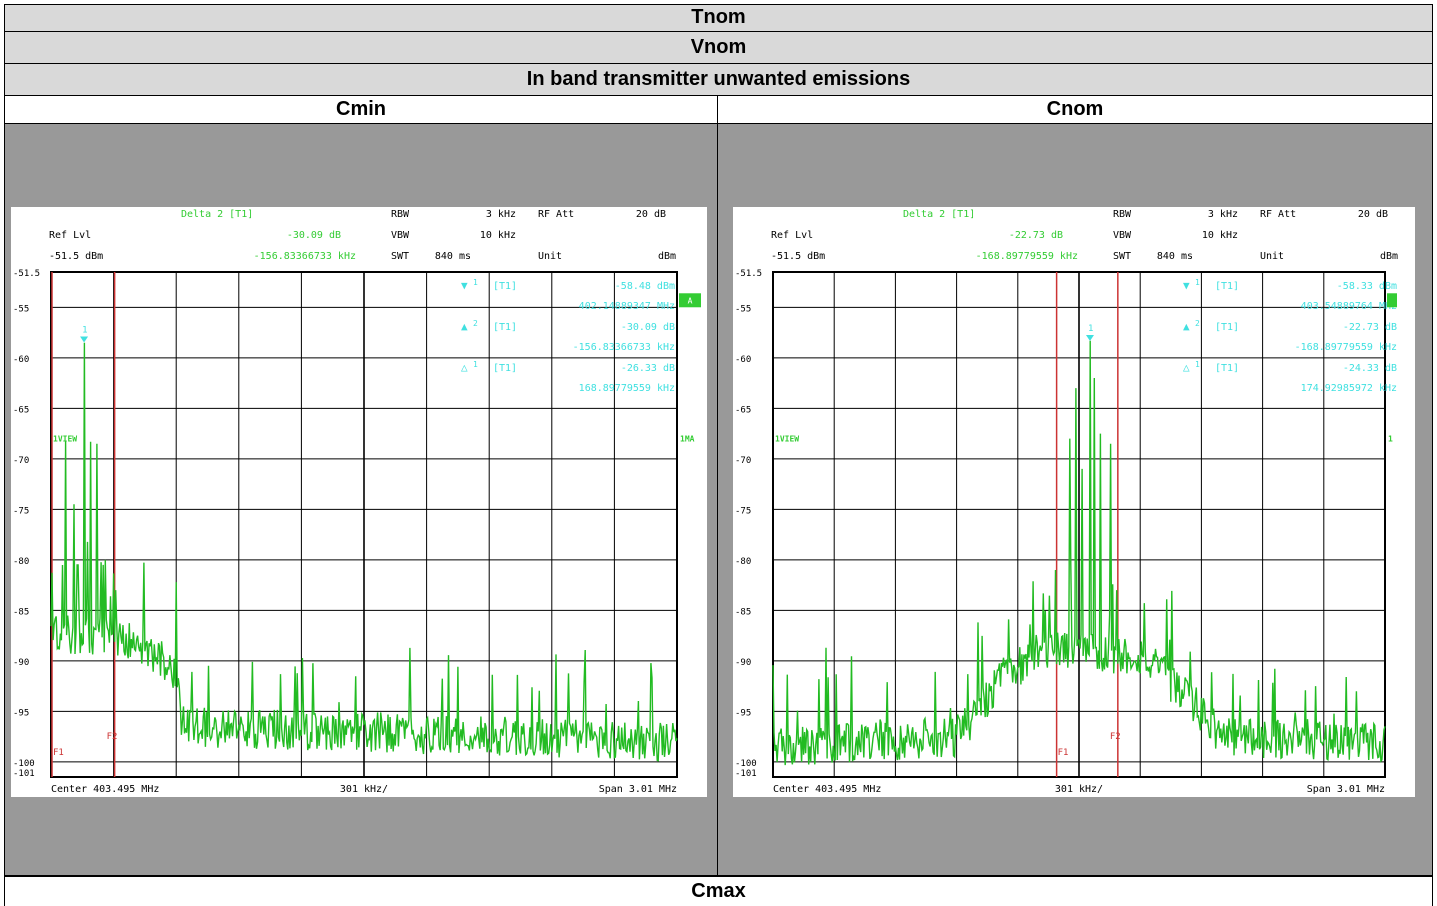 The image size is (1437, 906). Describe the element at coordinates (1079, 789) in the screenshot. I see `per-division: 301 kHz/` at that location.